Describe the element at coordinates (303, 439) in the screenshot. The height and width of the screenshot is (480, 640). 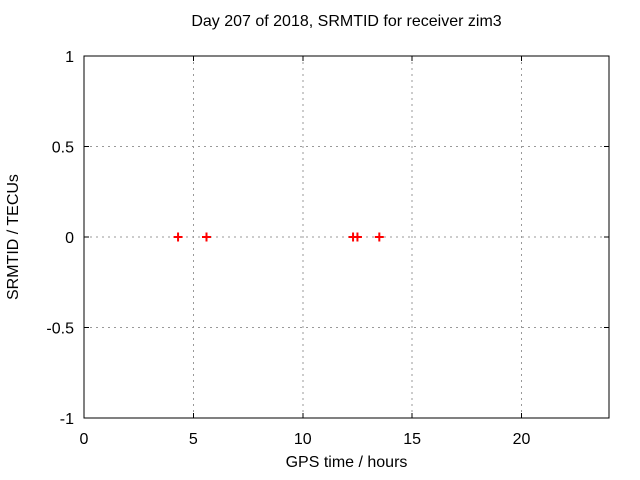
I see `x-tick-label: 10` at that location.